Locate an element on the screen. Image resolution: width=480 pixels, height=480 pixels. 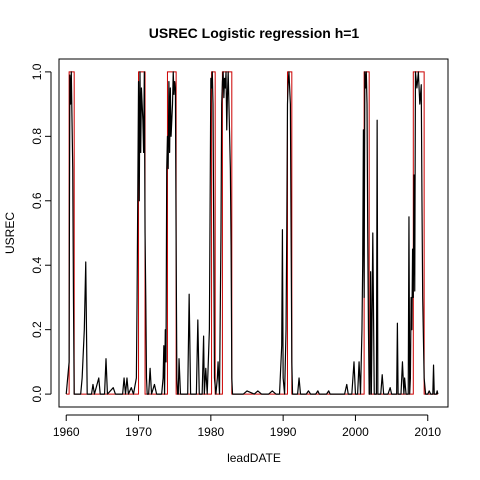
y-tick-label: 0.6 is located at coordinates (37, 200).